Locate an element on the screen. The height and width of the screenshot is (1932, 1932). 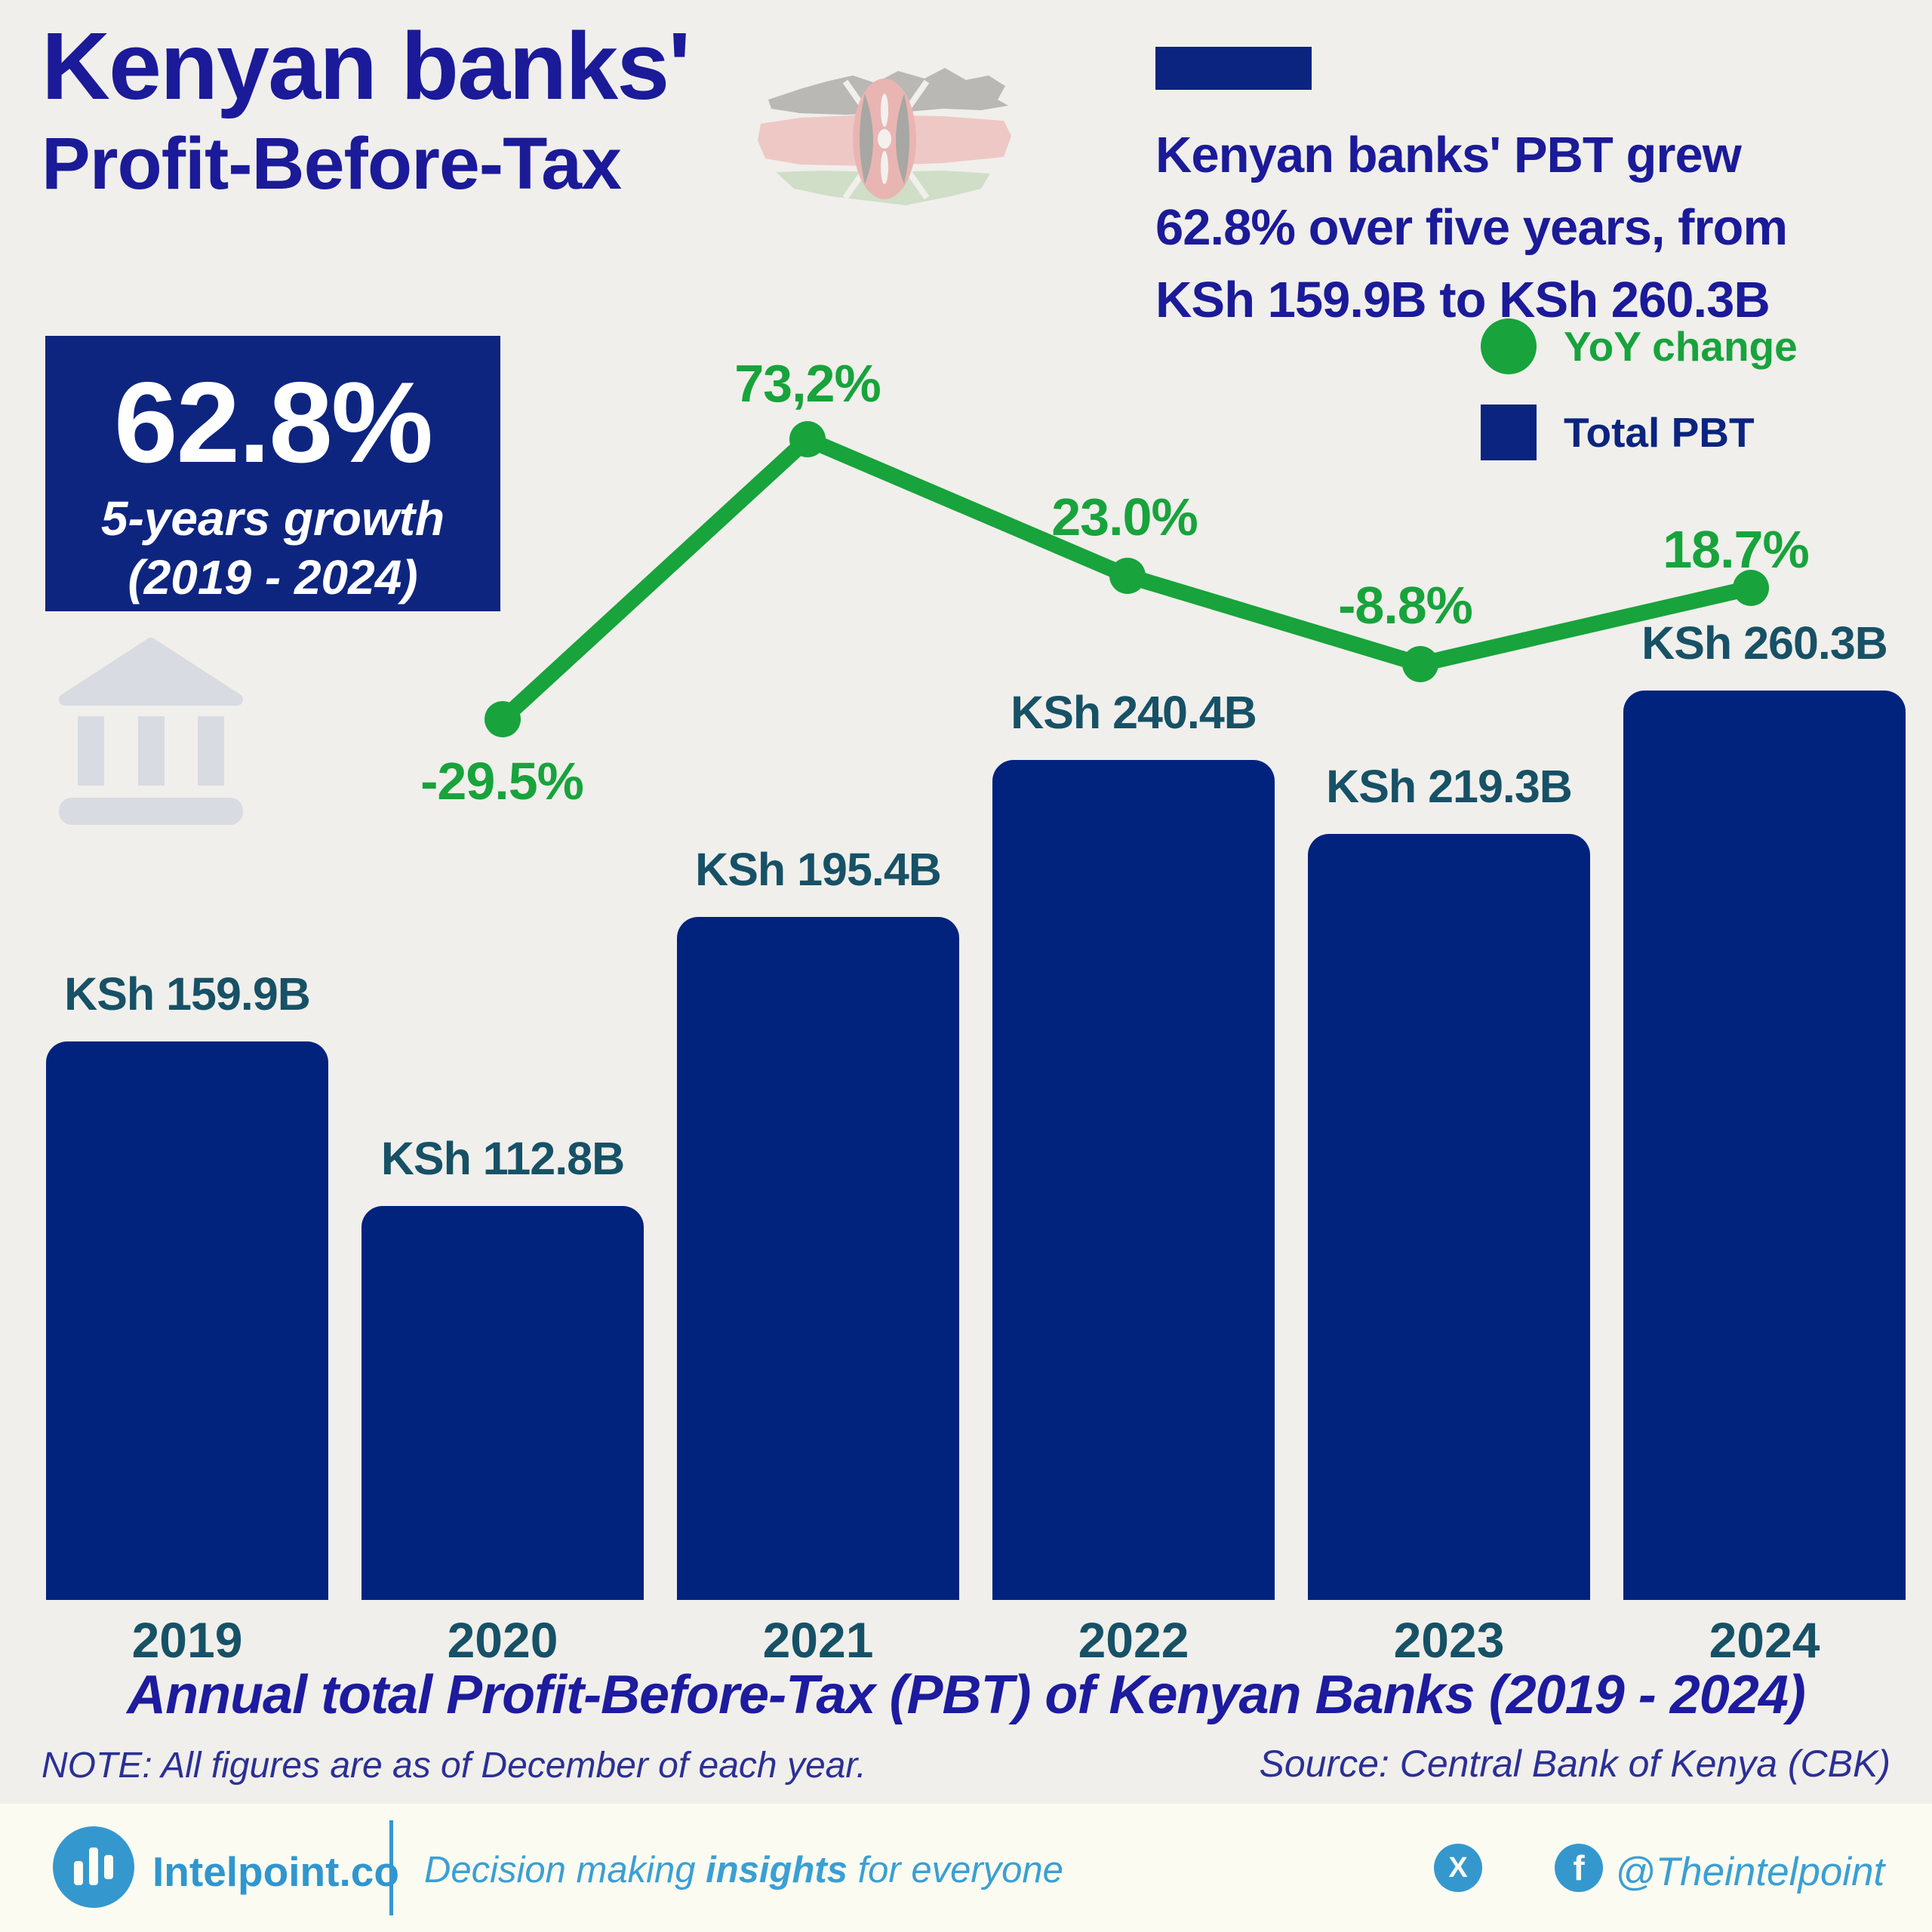
facebook-glyph: f is located at coordinates (1579, 1867).